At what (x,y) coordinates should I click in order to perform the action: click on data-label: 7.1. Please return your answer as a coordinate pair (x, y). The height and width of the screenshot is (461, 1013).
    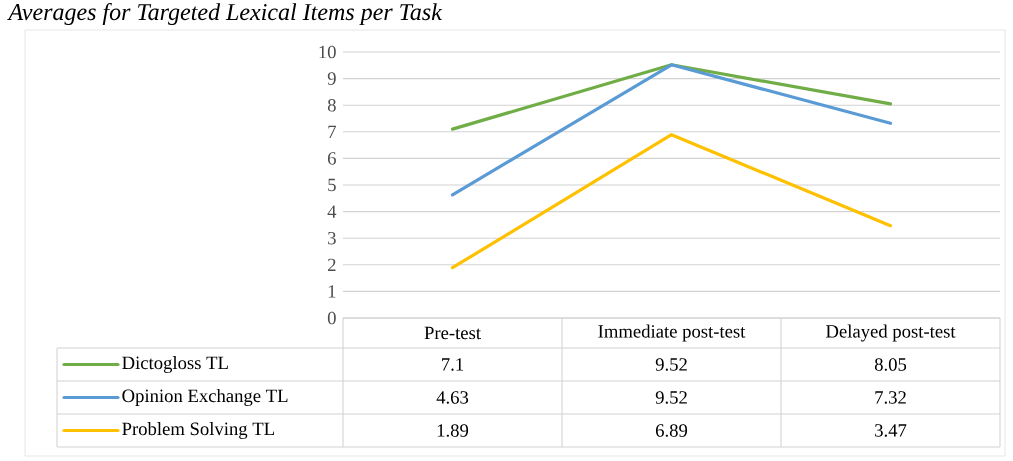
    Looking at the image, I should click on (453, 364).